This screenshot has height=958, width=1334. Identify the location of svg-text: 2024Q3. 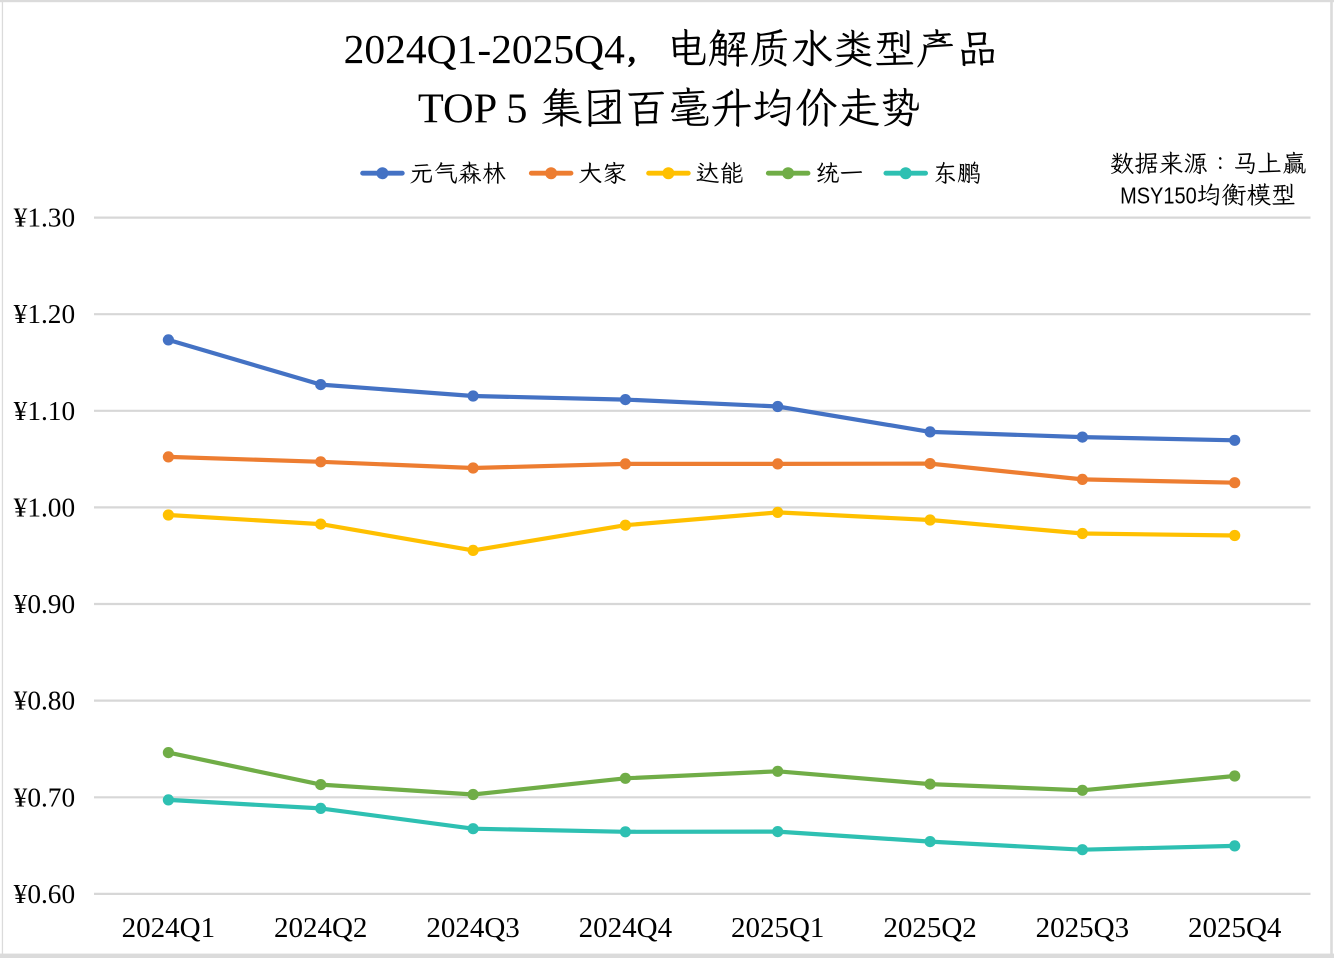
(472, 928).